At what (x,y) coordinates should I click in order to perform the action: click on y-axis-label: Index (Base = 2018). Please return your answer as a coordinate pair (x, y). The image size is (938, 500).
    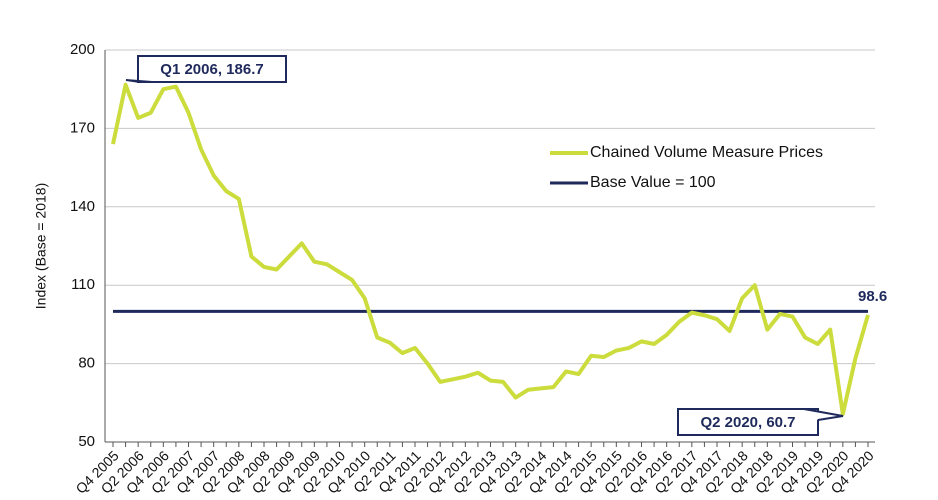
    Looking at the image, I should click on (41, 246).